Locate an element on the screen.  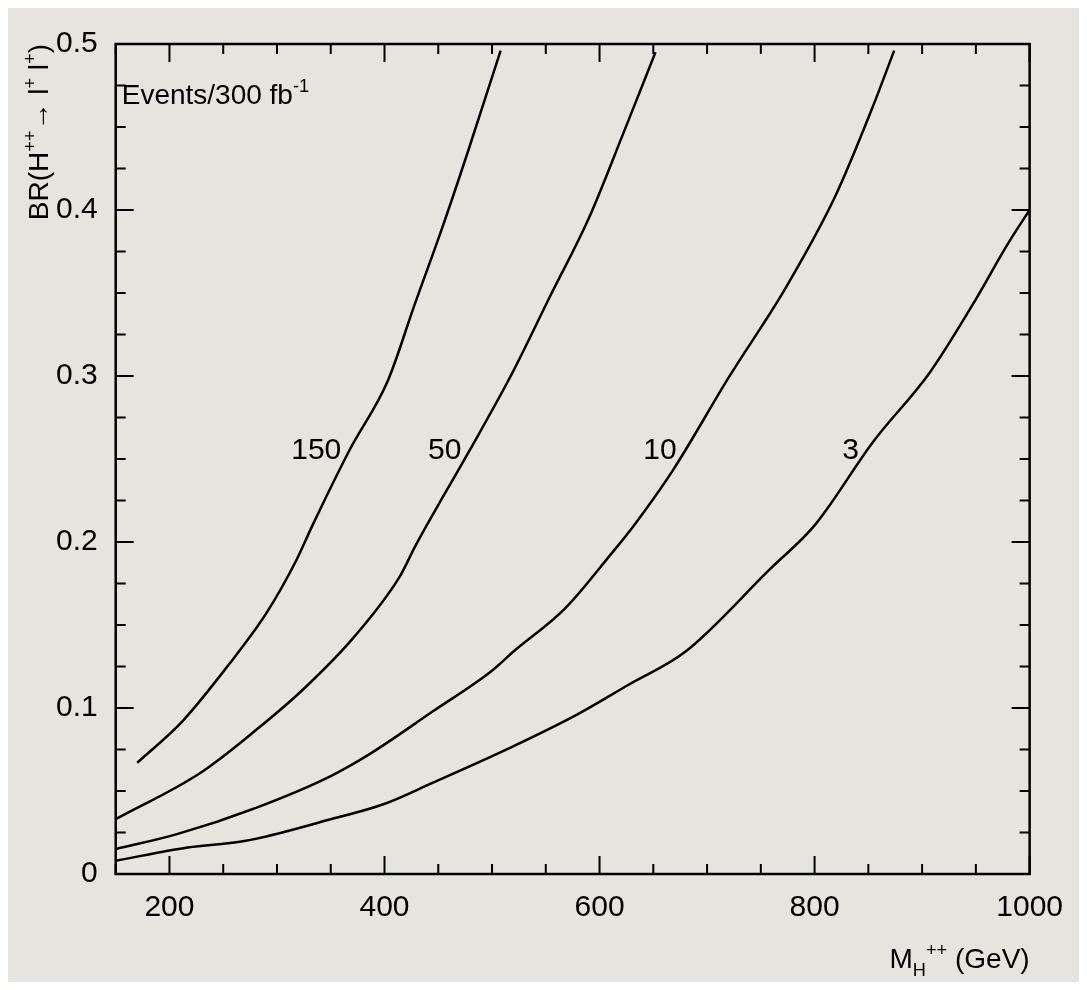
x-tick-label: 1000 is located at coordinates (1030, 906).